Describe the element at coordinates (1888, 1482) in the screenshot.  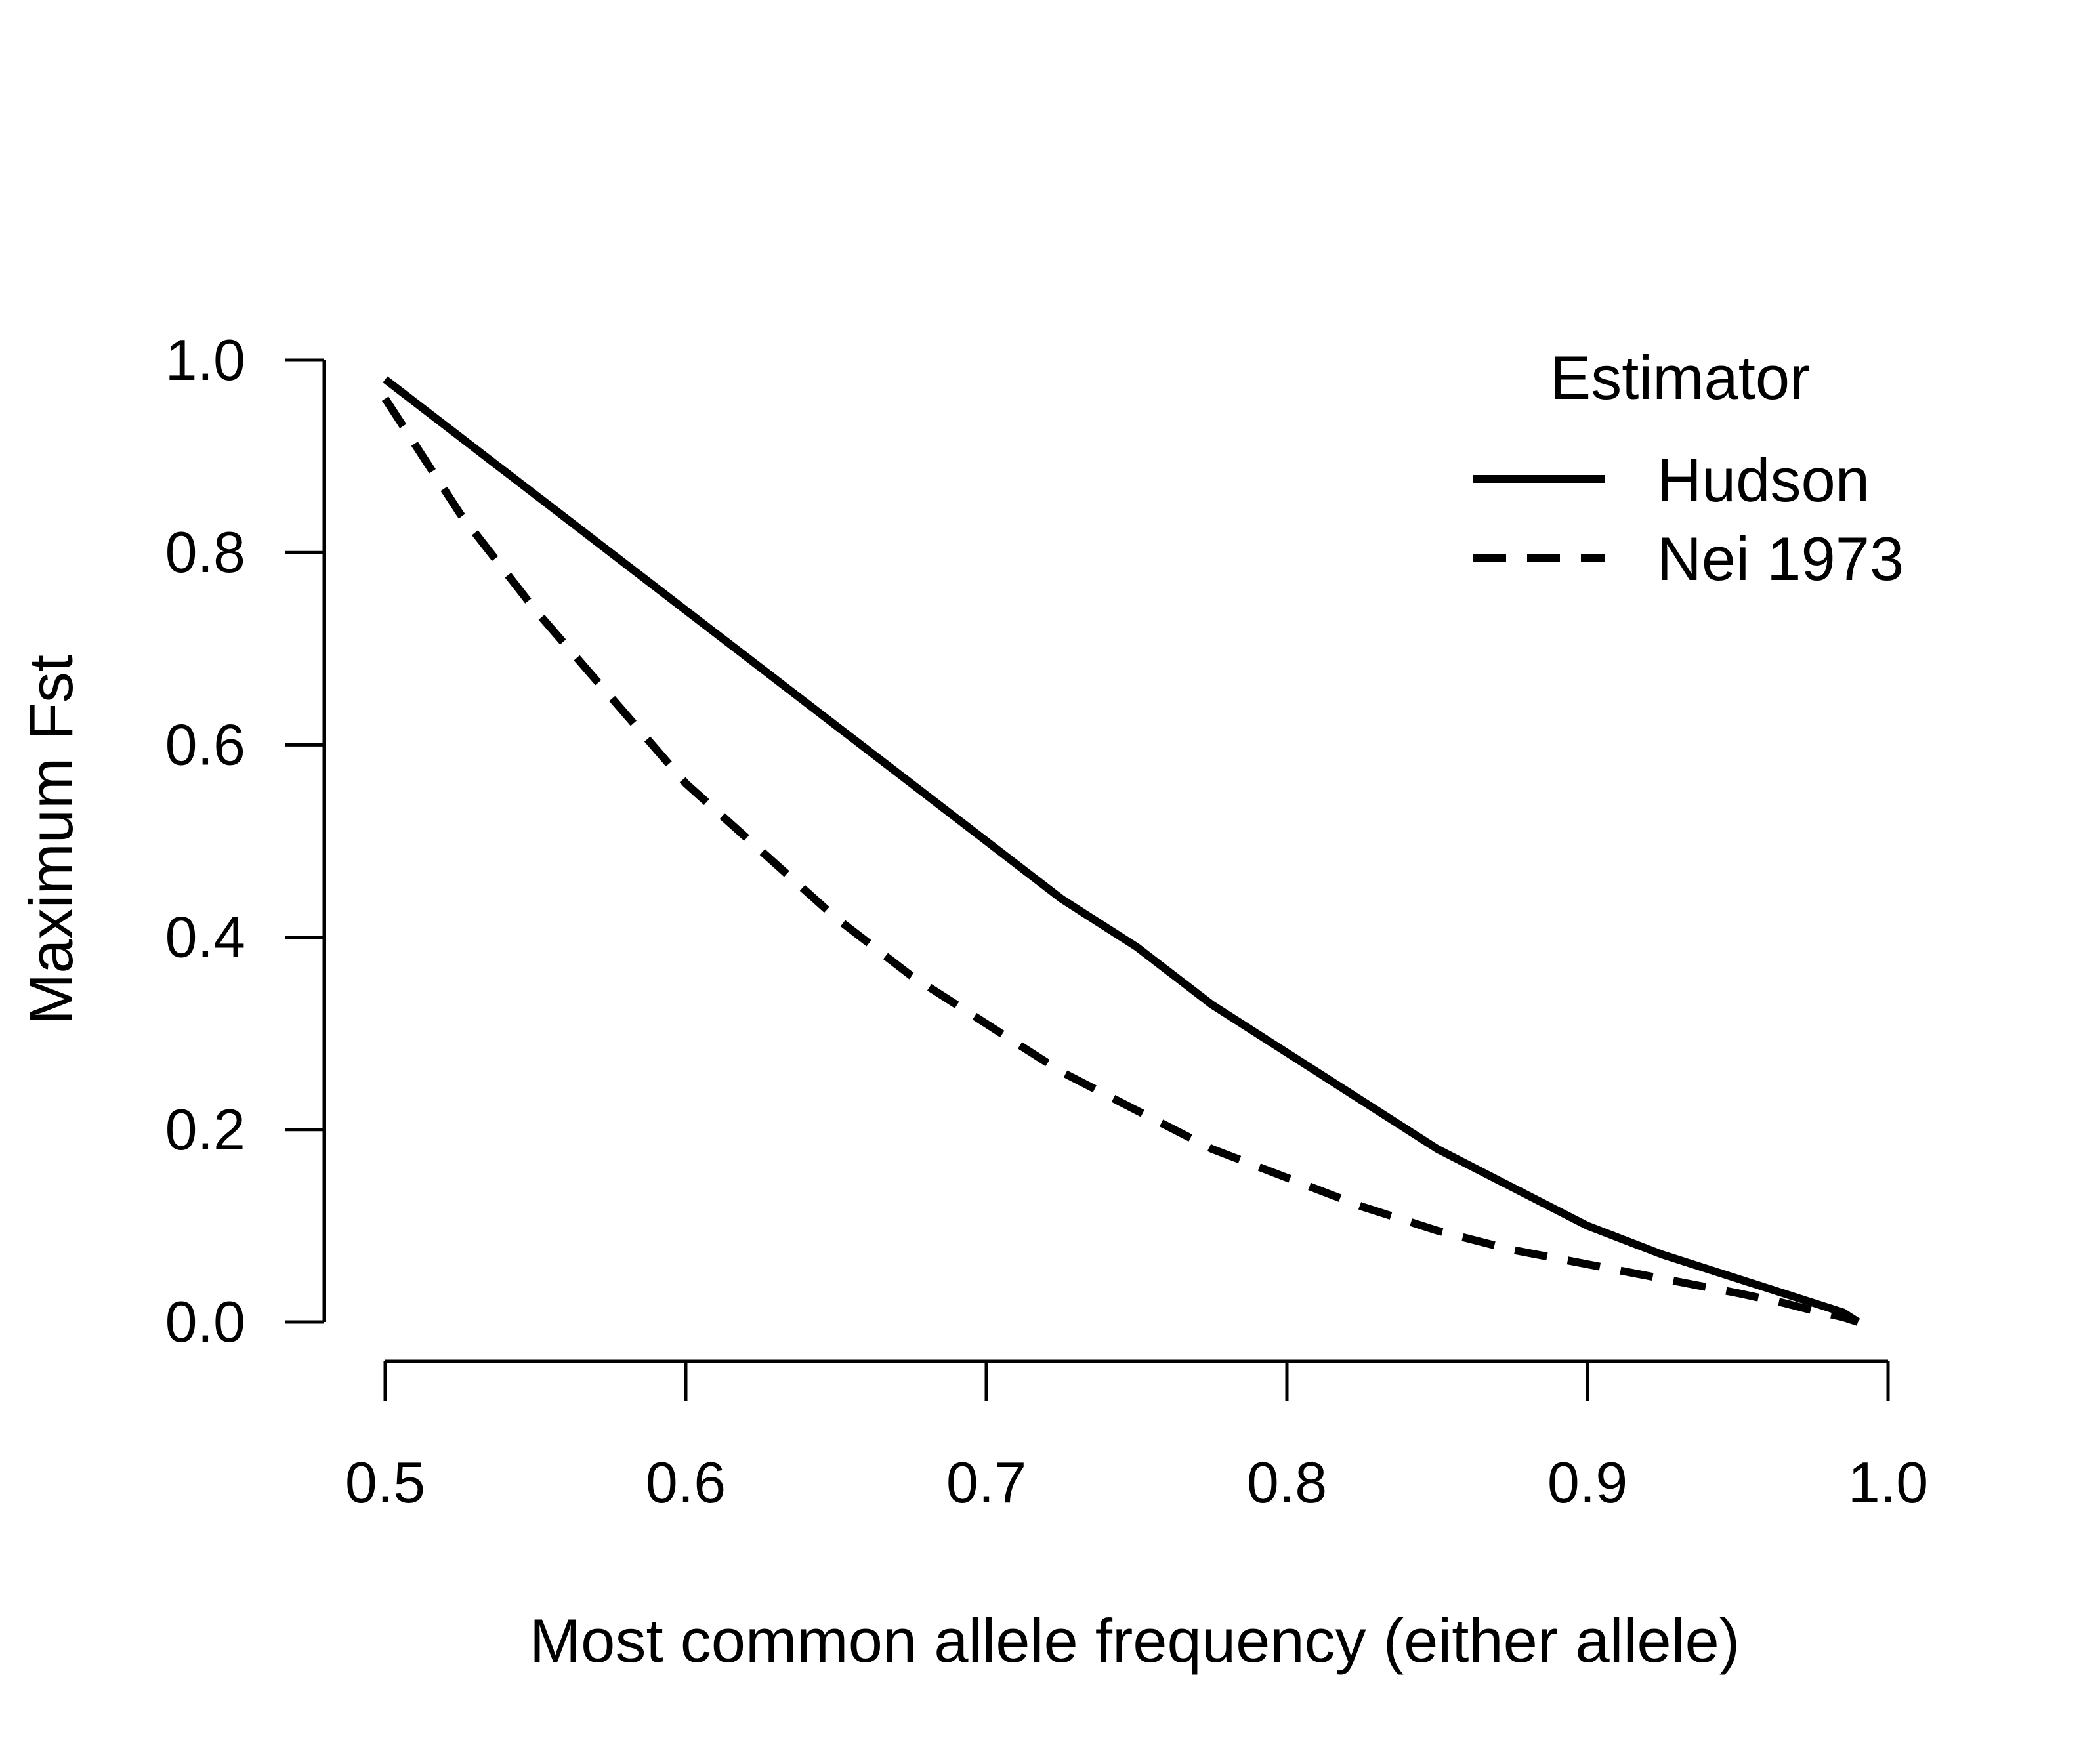
I see `x-tick-label: 1.0` at that location.